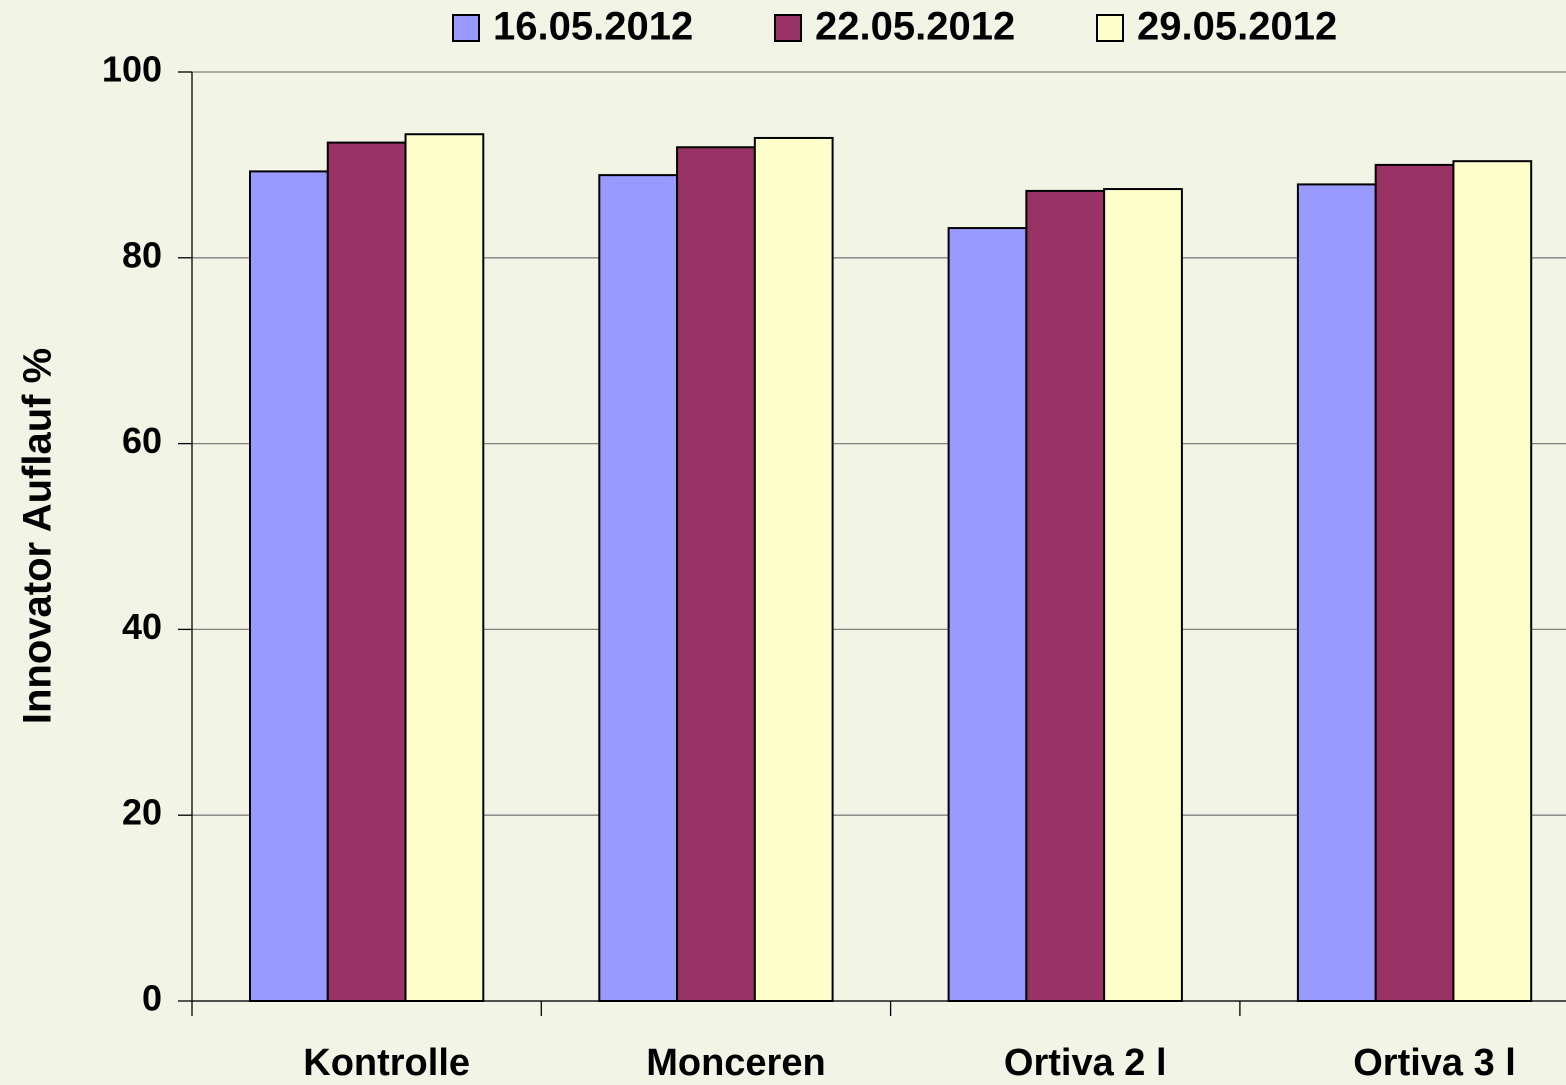 The image size is (1566, 1085). Describe the element at coordinates (142, 626) in the screenshot. I see `y-tick-label: 40` at that location.